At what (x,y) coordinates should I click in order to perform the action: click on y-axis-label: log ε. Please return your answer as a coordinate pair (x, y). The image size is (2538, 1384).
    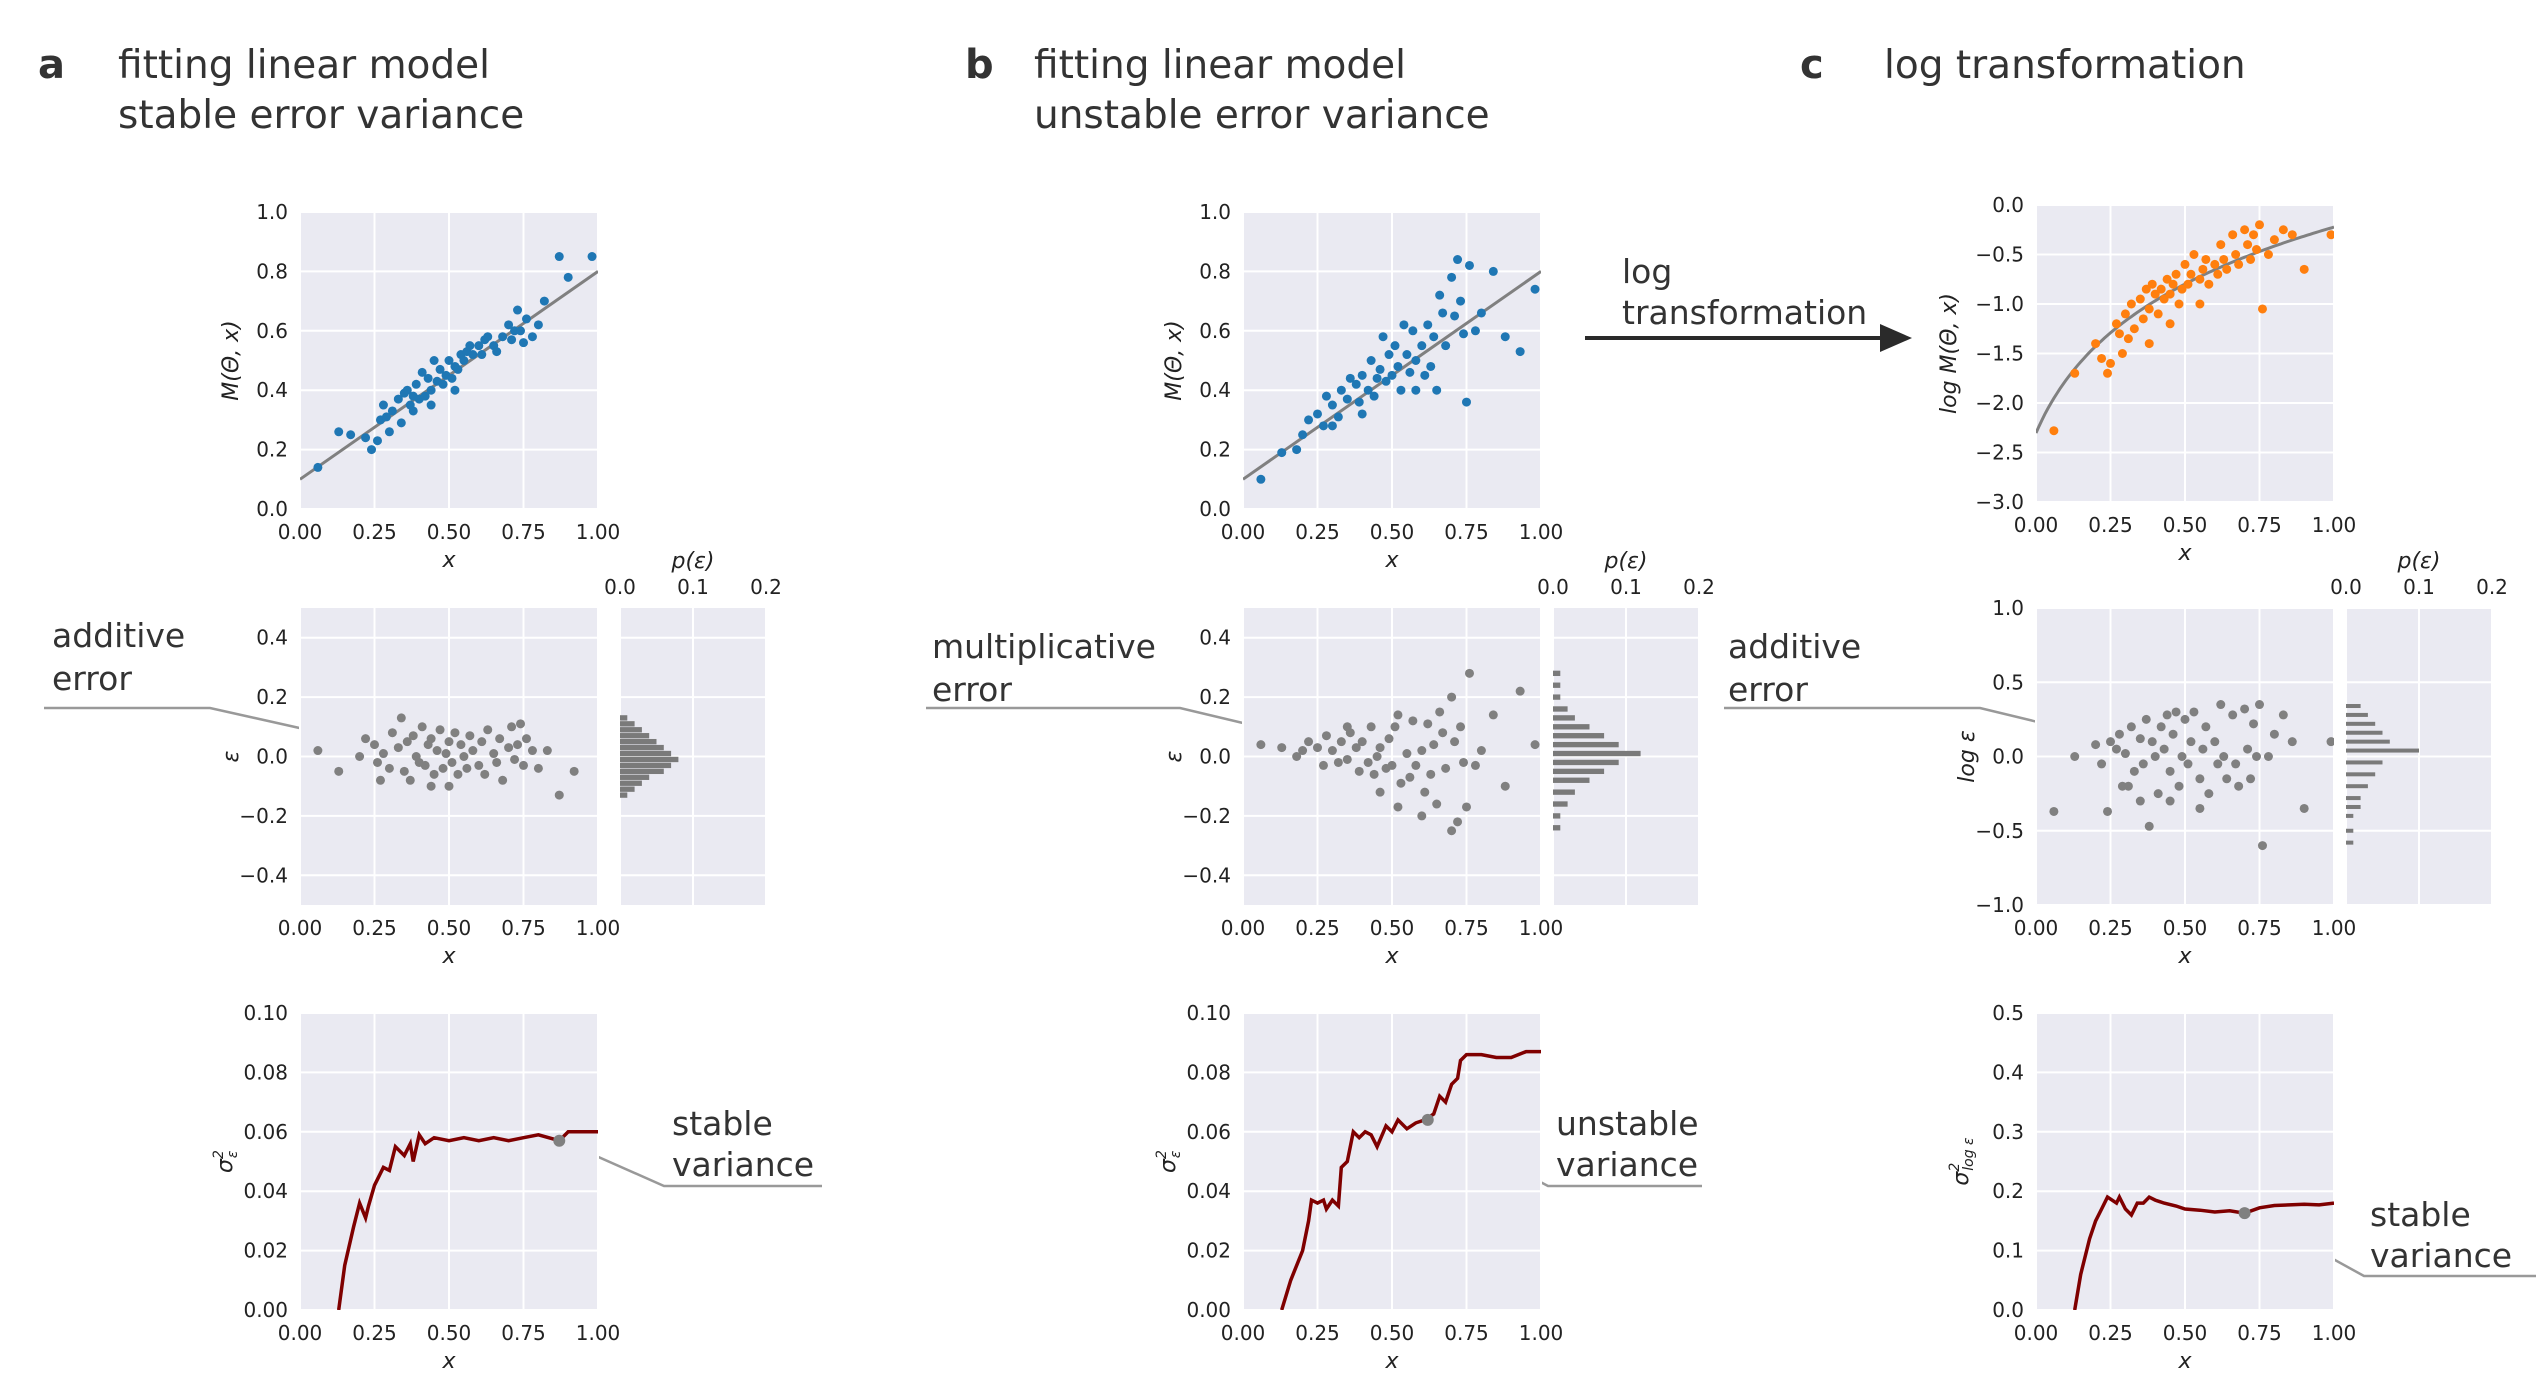
    Looking at the image, I should click on (1967, 756).